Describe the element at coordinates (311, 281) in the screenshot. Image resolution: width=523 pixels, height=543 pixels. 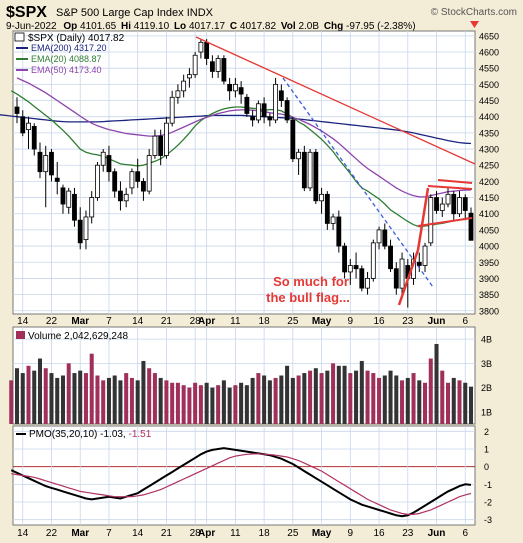
I see `annotation-line1: So much for` at that location.